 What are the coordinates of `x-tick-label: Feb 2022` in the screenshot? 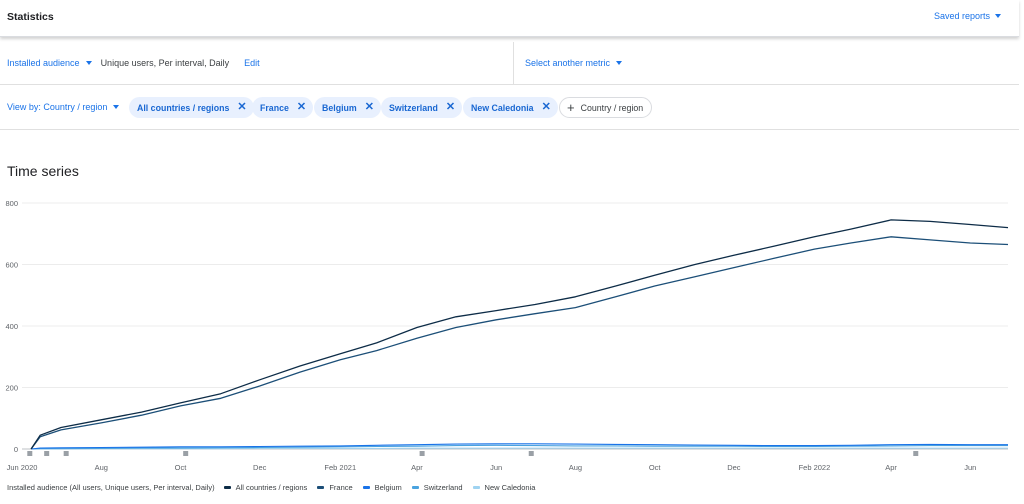 It's located at (815, 467).